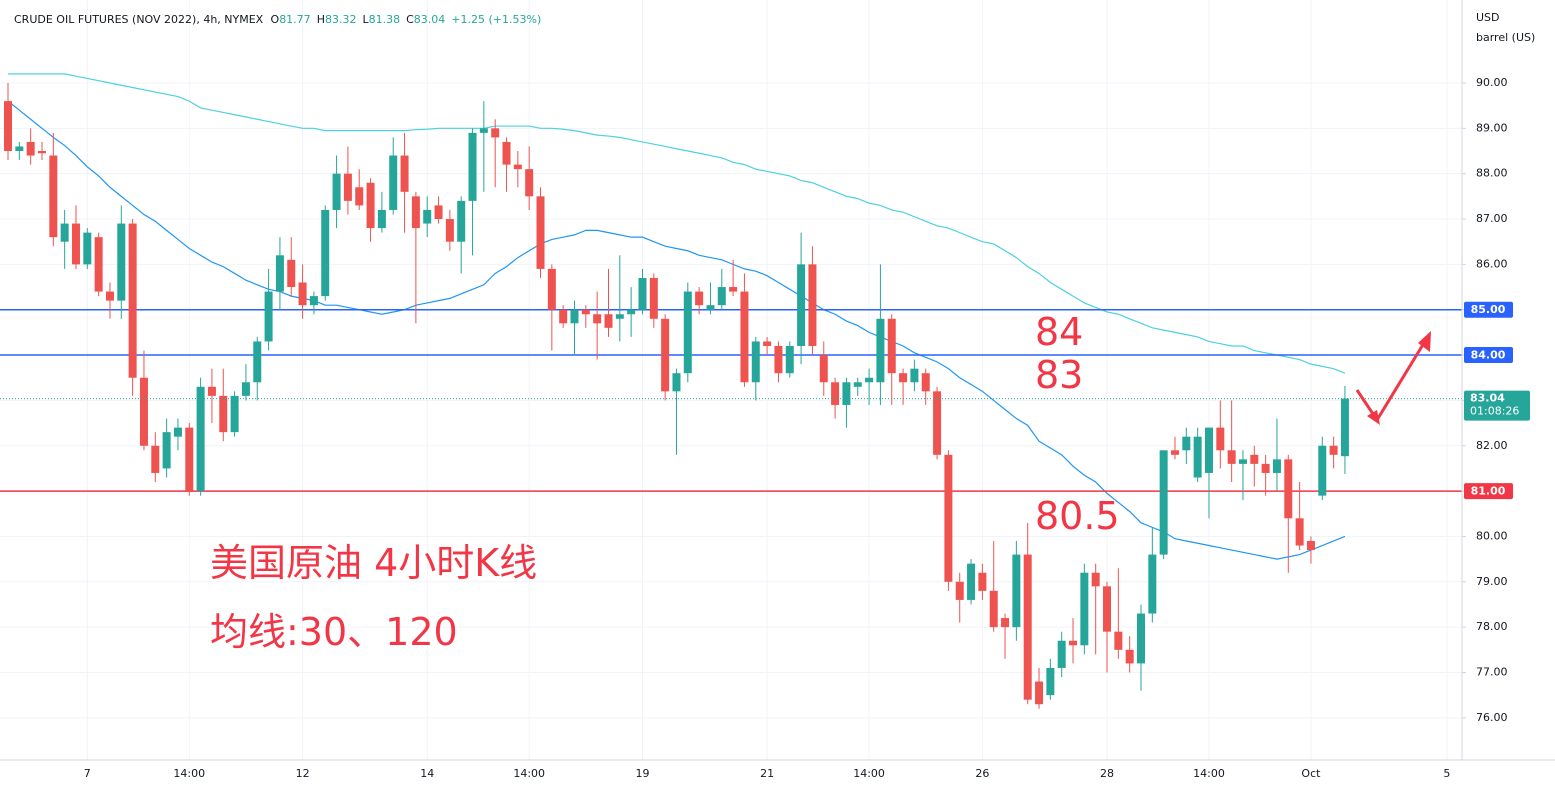 Image resolution: width=1555 pixels, height=789 pixels. I want to click on legend-key: L, so click(365, 19).